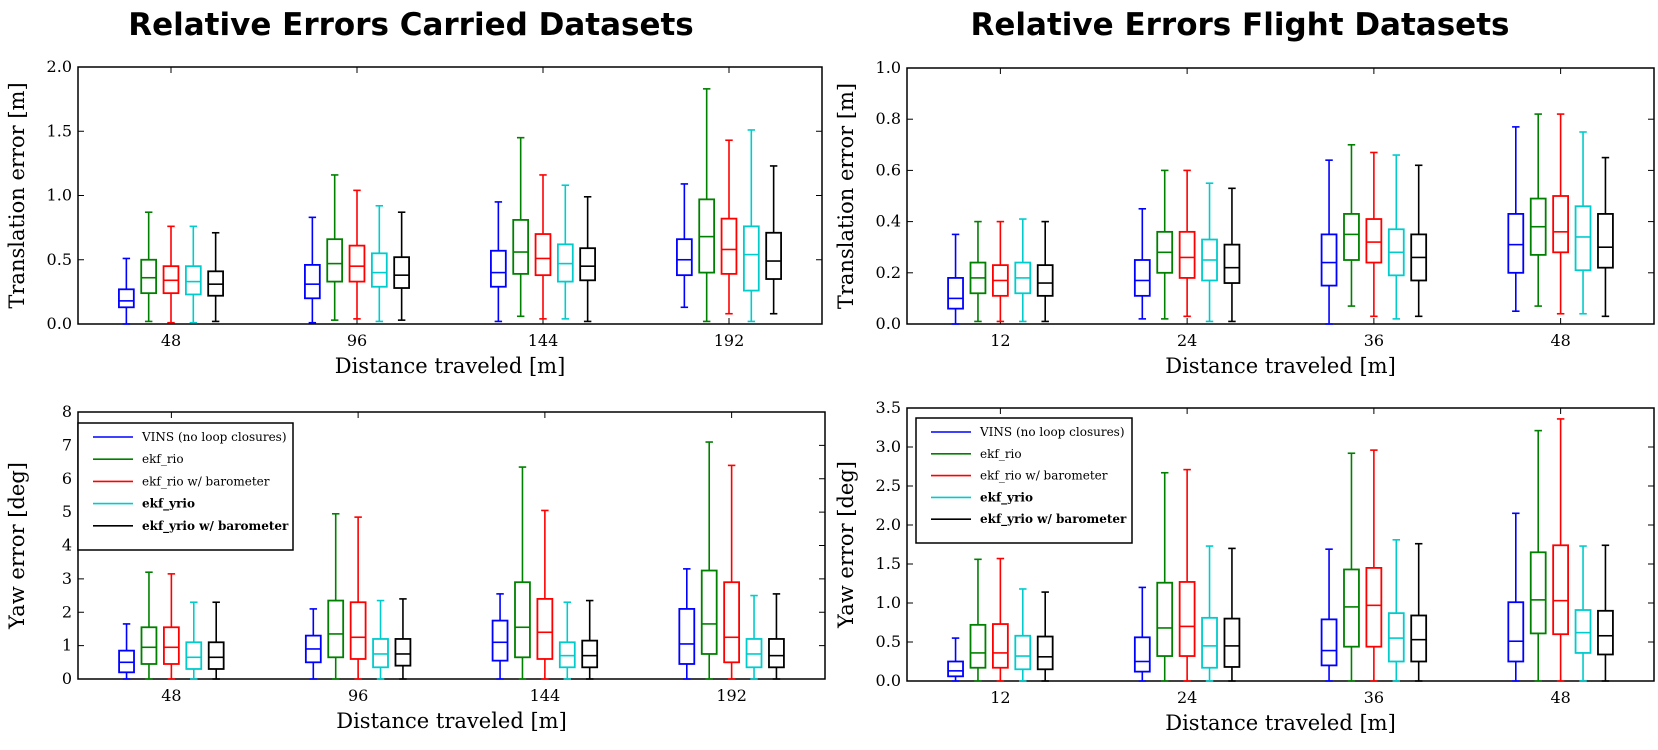 The height and width of the screenshot is (750, 1658). What do you see at coordinates (59, 259) in the screenshot?
I see `y-tick-label: 0.5` at bounding box center [59, 259].